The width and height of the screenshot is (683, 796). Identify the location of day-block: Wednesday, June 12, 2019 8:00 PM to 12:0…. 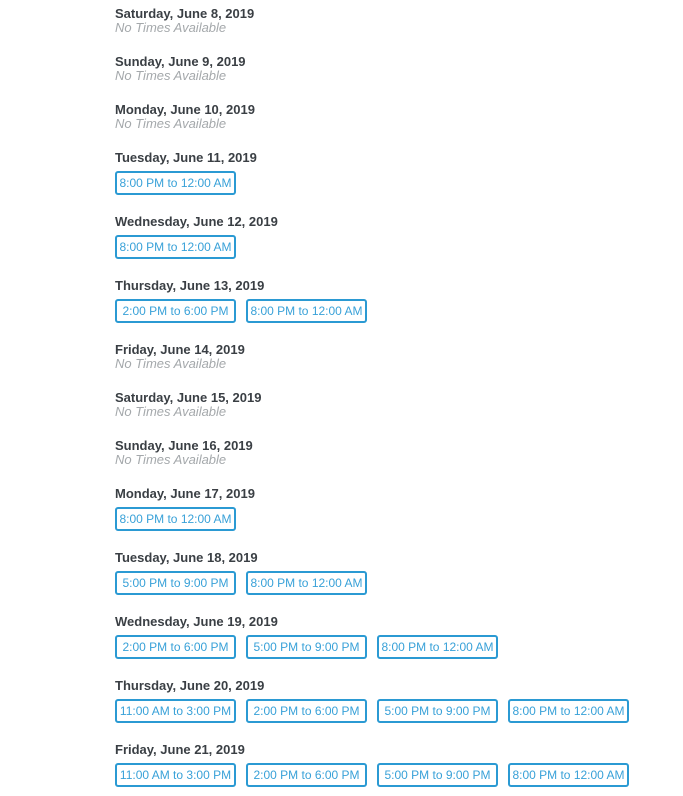
(399, 237).